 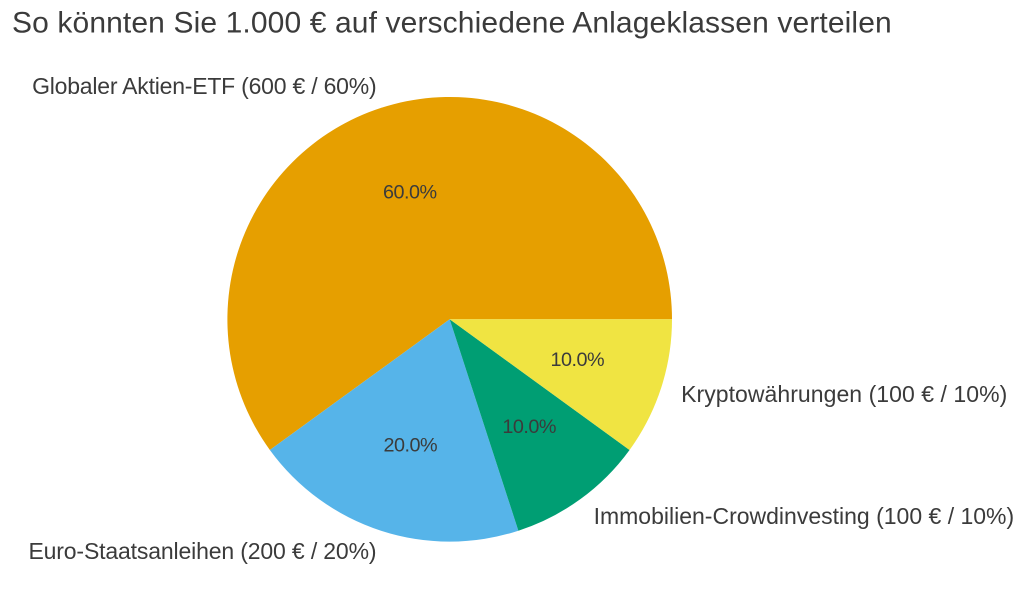 What do you see at coordinates (844, 394) in the screenshot?
I see `svg-text: Kryptowährungen (100 € / 10%)` at bounding box center [844, 394].